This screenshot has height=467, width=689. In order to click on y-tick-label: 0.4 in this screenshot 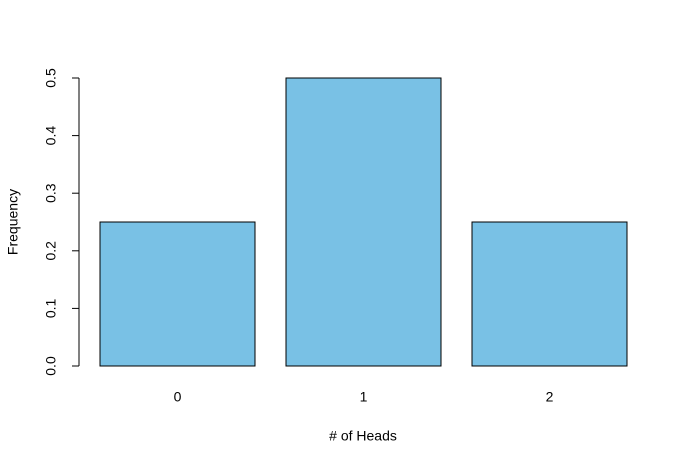, I will do `click(51, 136)`.